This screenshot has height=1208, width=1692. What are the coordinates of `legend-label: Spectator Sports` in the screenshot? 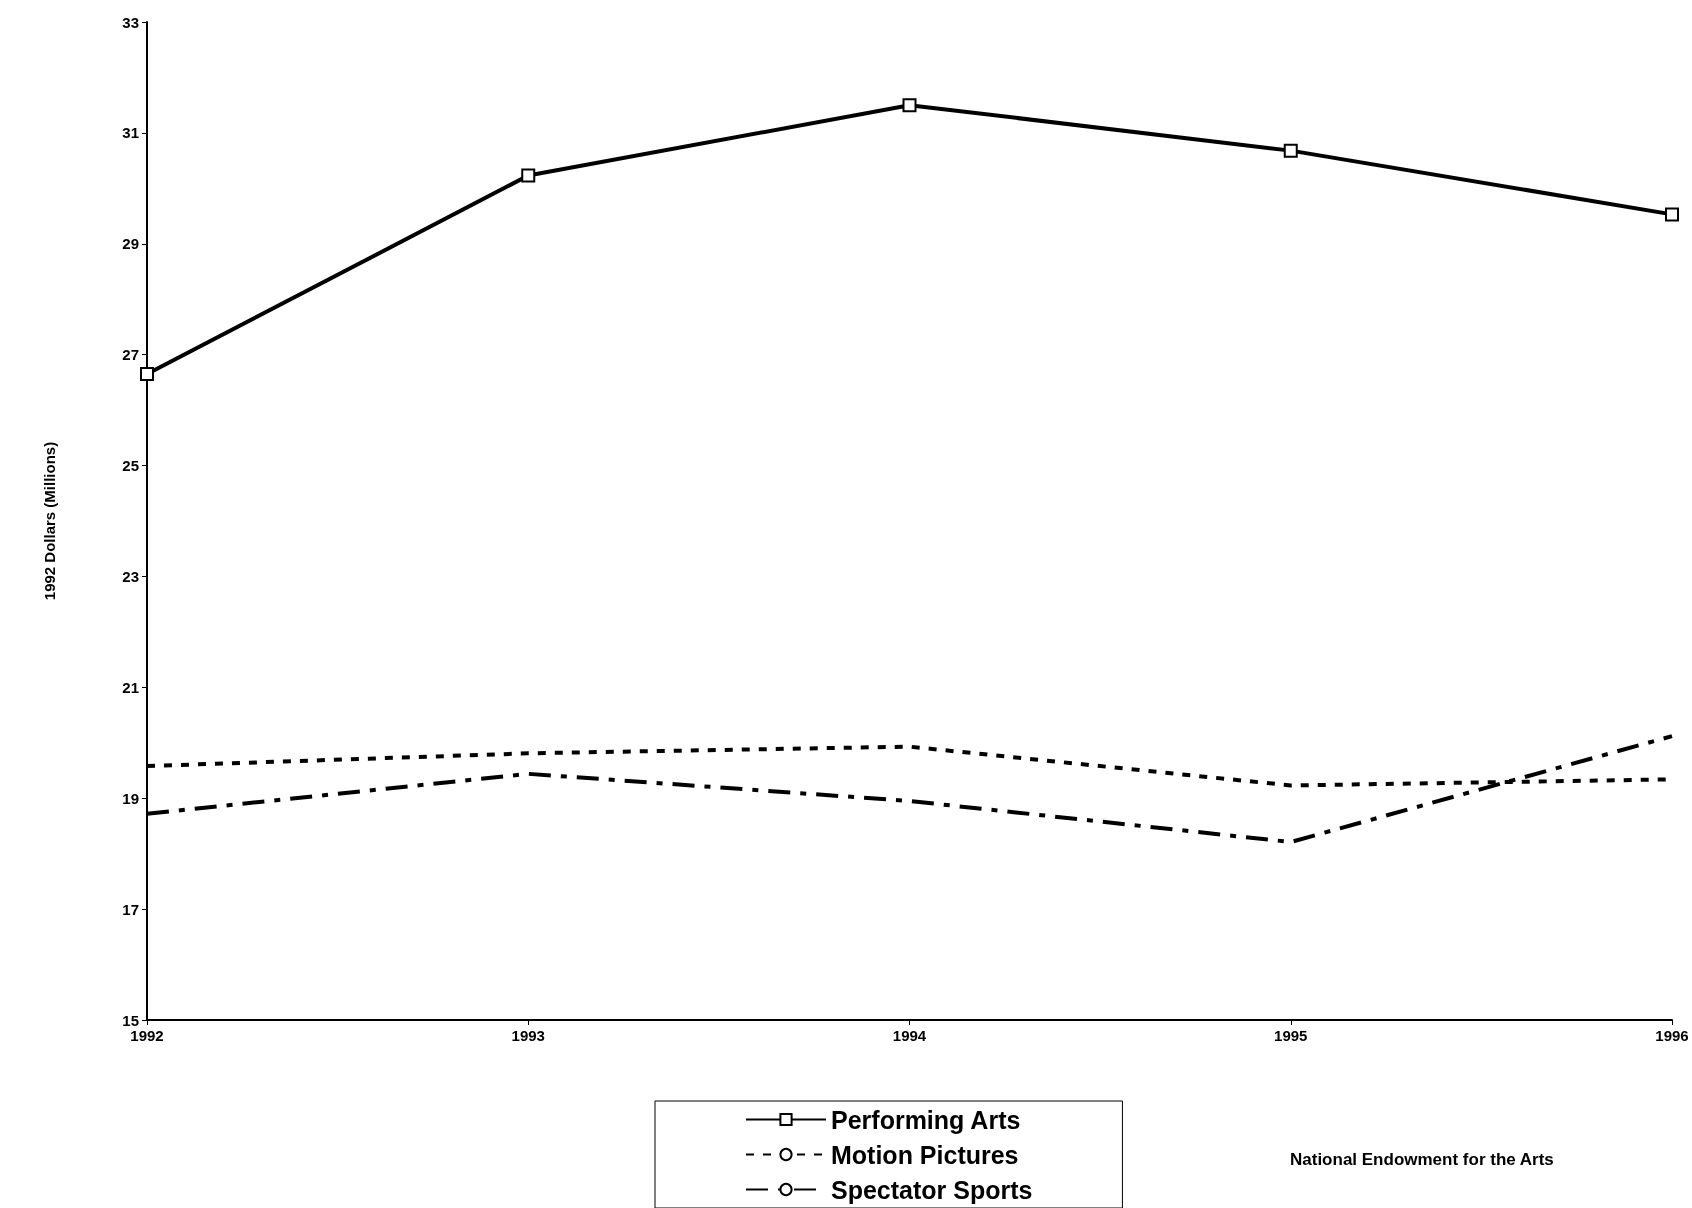 It's located at (932, 1189).